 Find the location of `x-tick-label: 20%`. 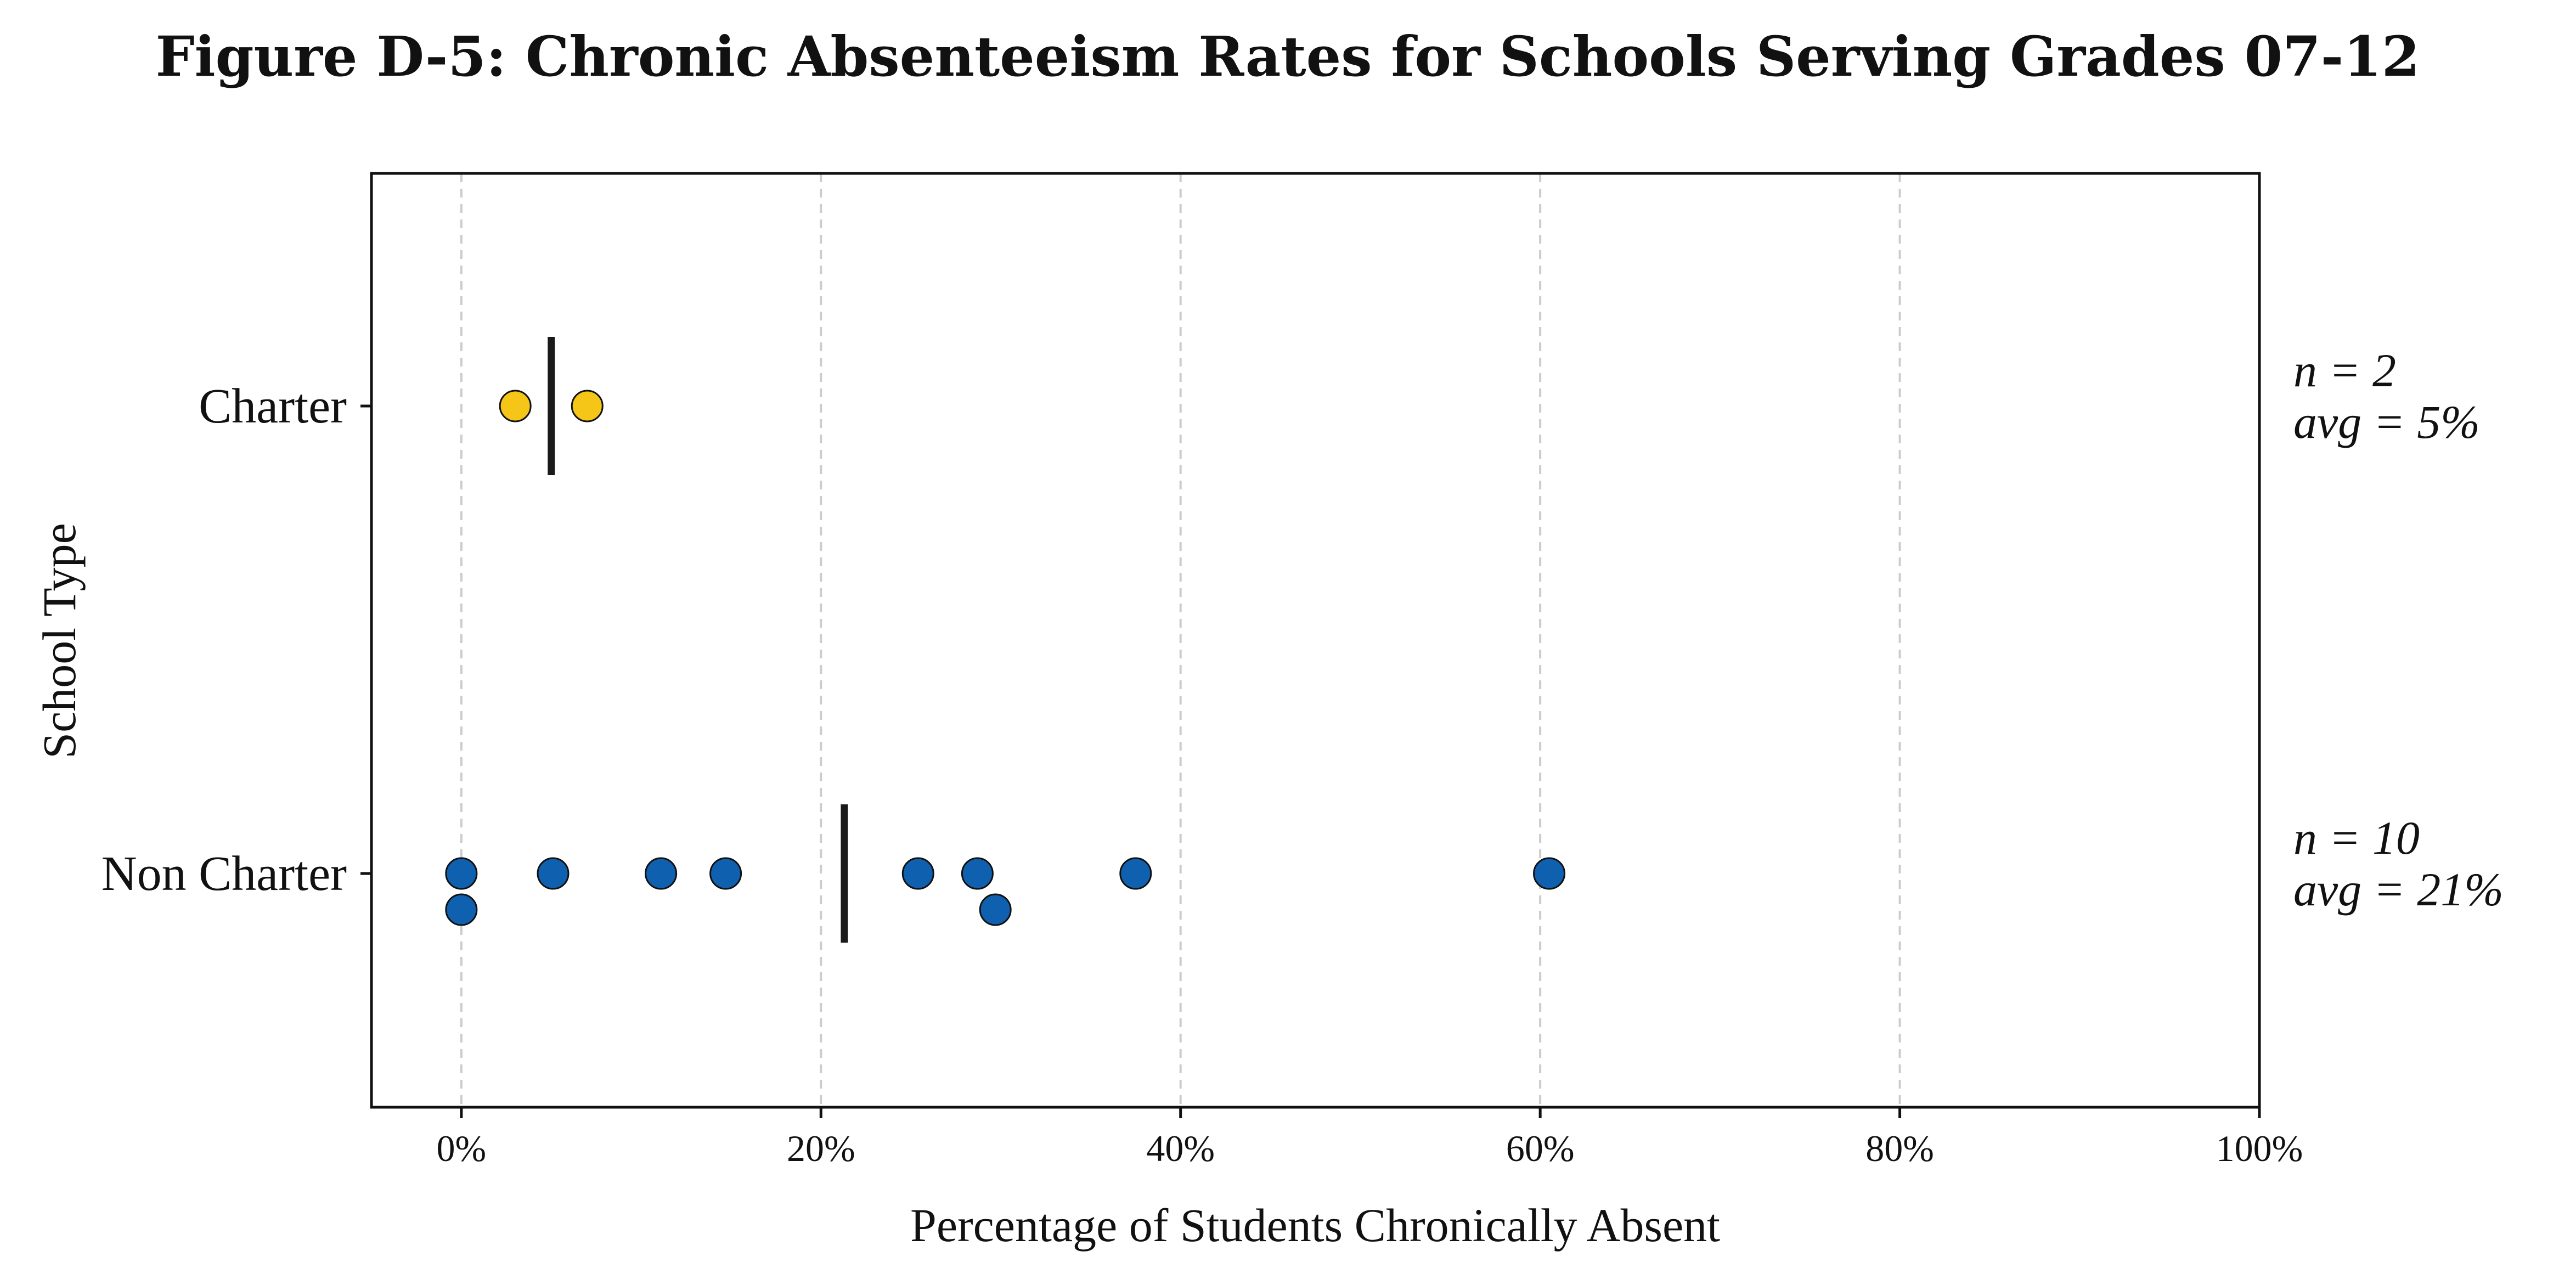

x-tick-label: 20% is located at coordinates (821, 1148).